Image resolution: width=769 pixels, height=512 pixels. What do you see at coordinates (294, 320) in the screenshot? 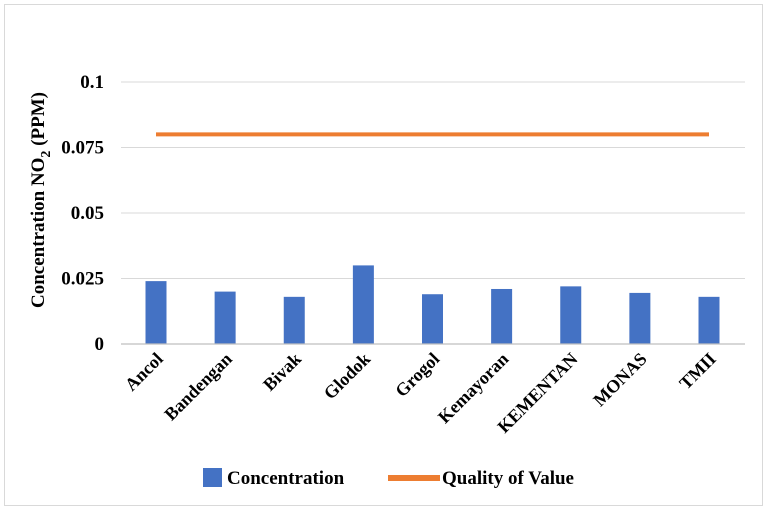
I see `bar-bivak` at bounding box center [294, 320].